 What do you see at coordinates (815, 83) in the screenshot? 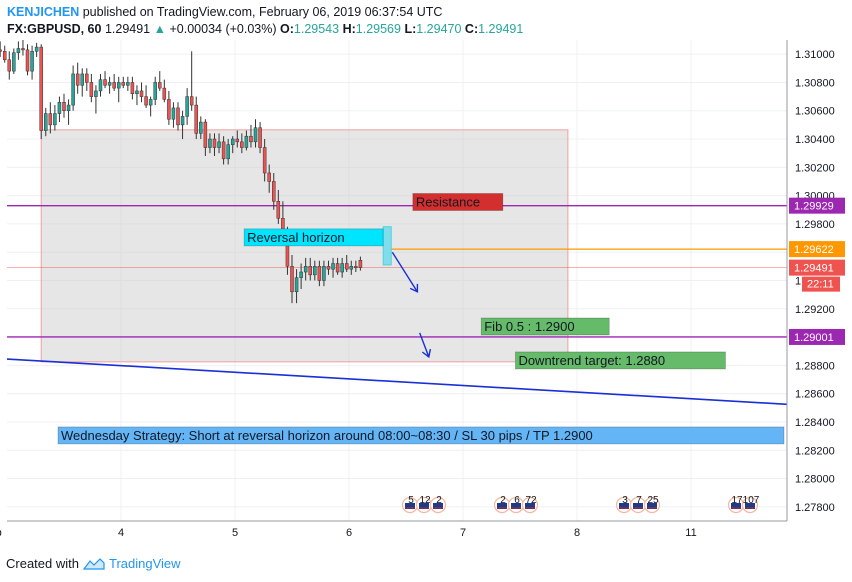
I see `y-tick-label: 1.30800` at bounding box center [815, 83].